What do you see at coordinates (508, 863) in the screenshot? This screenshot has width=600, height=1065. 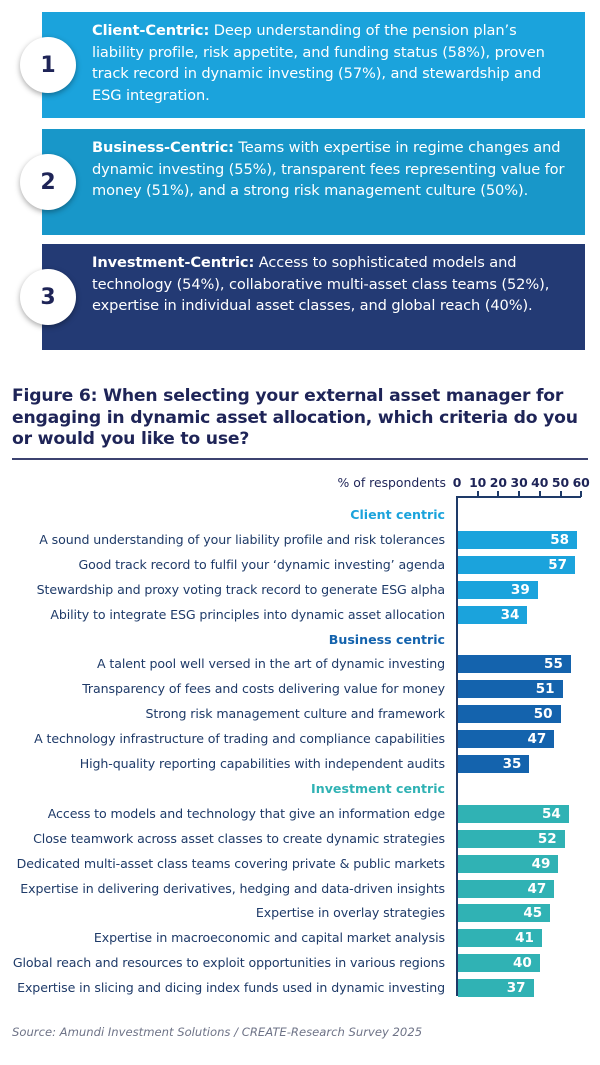 I see `bar: 49` at bounding box center [508, 863].